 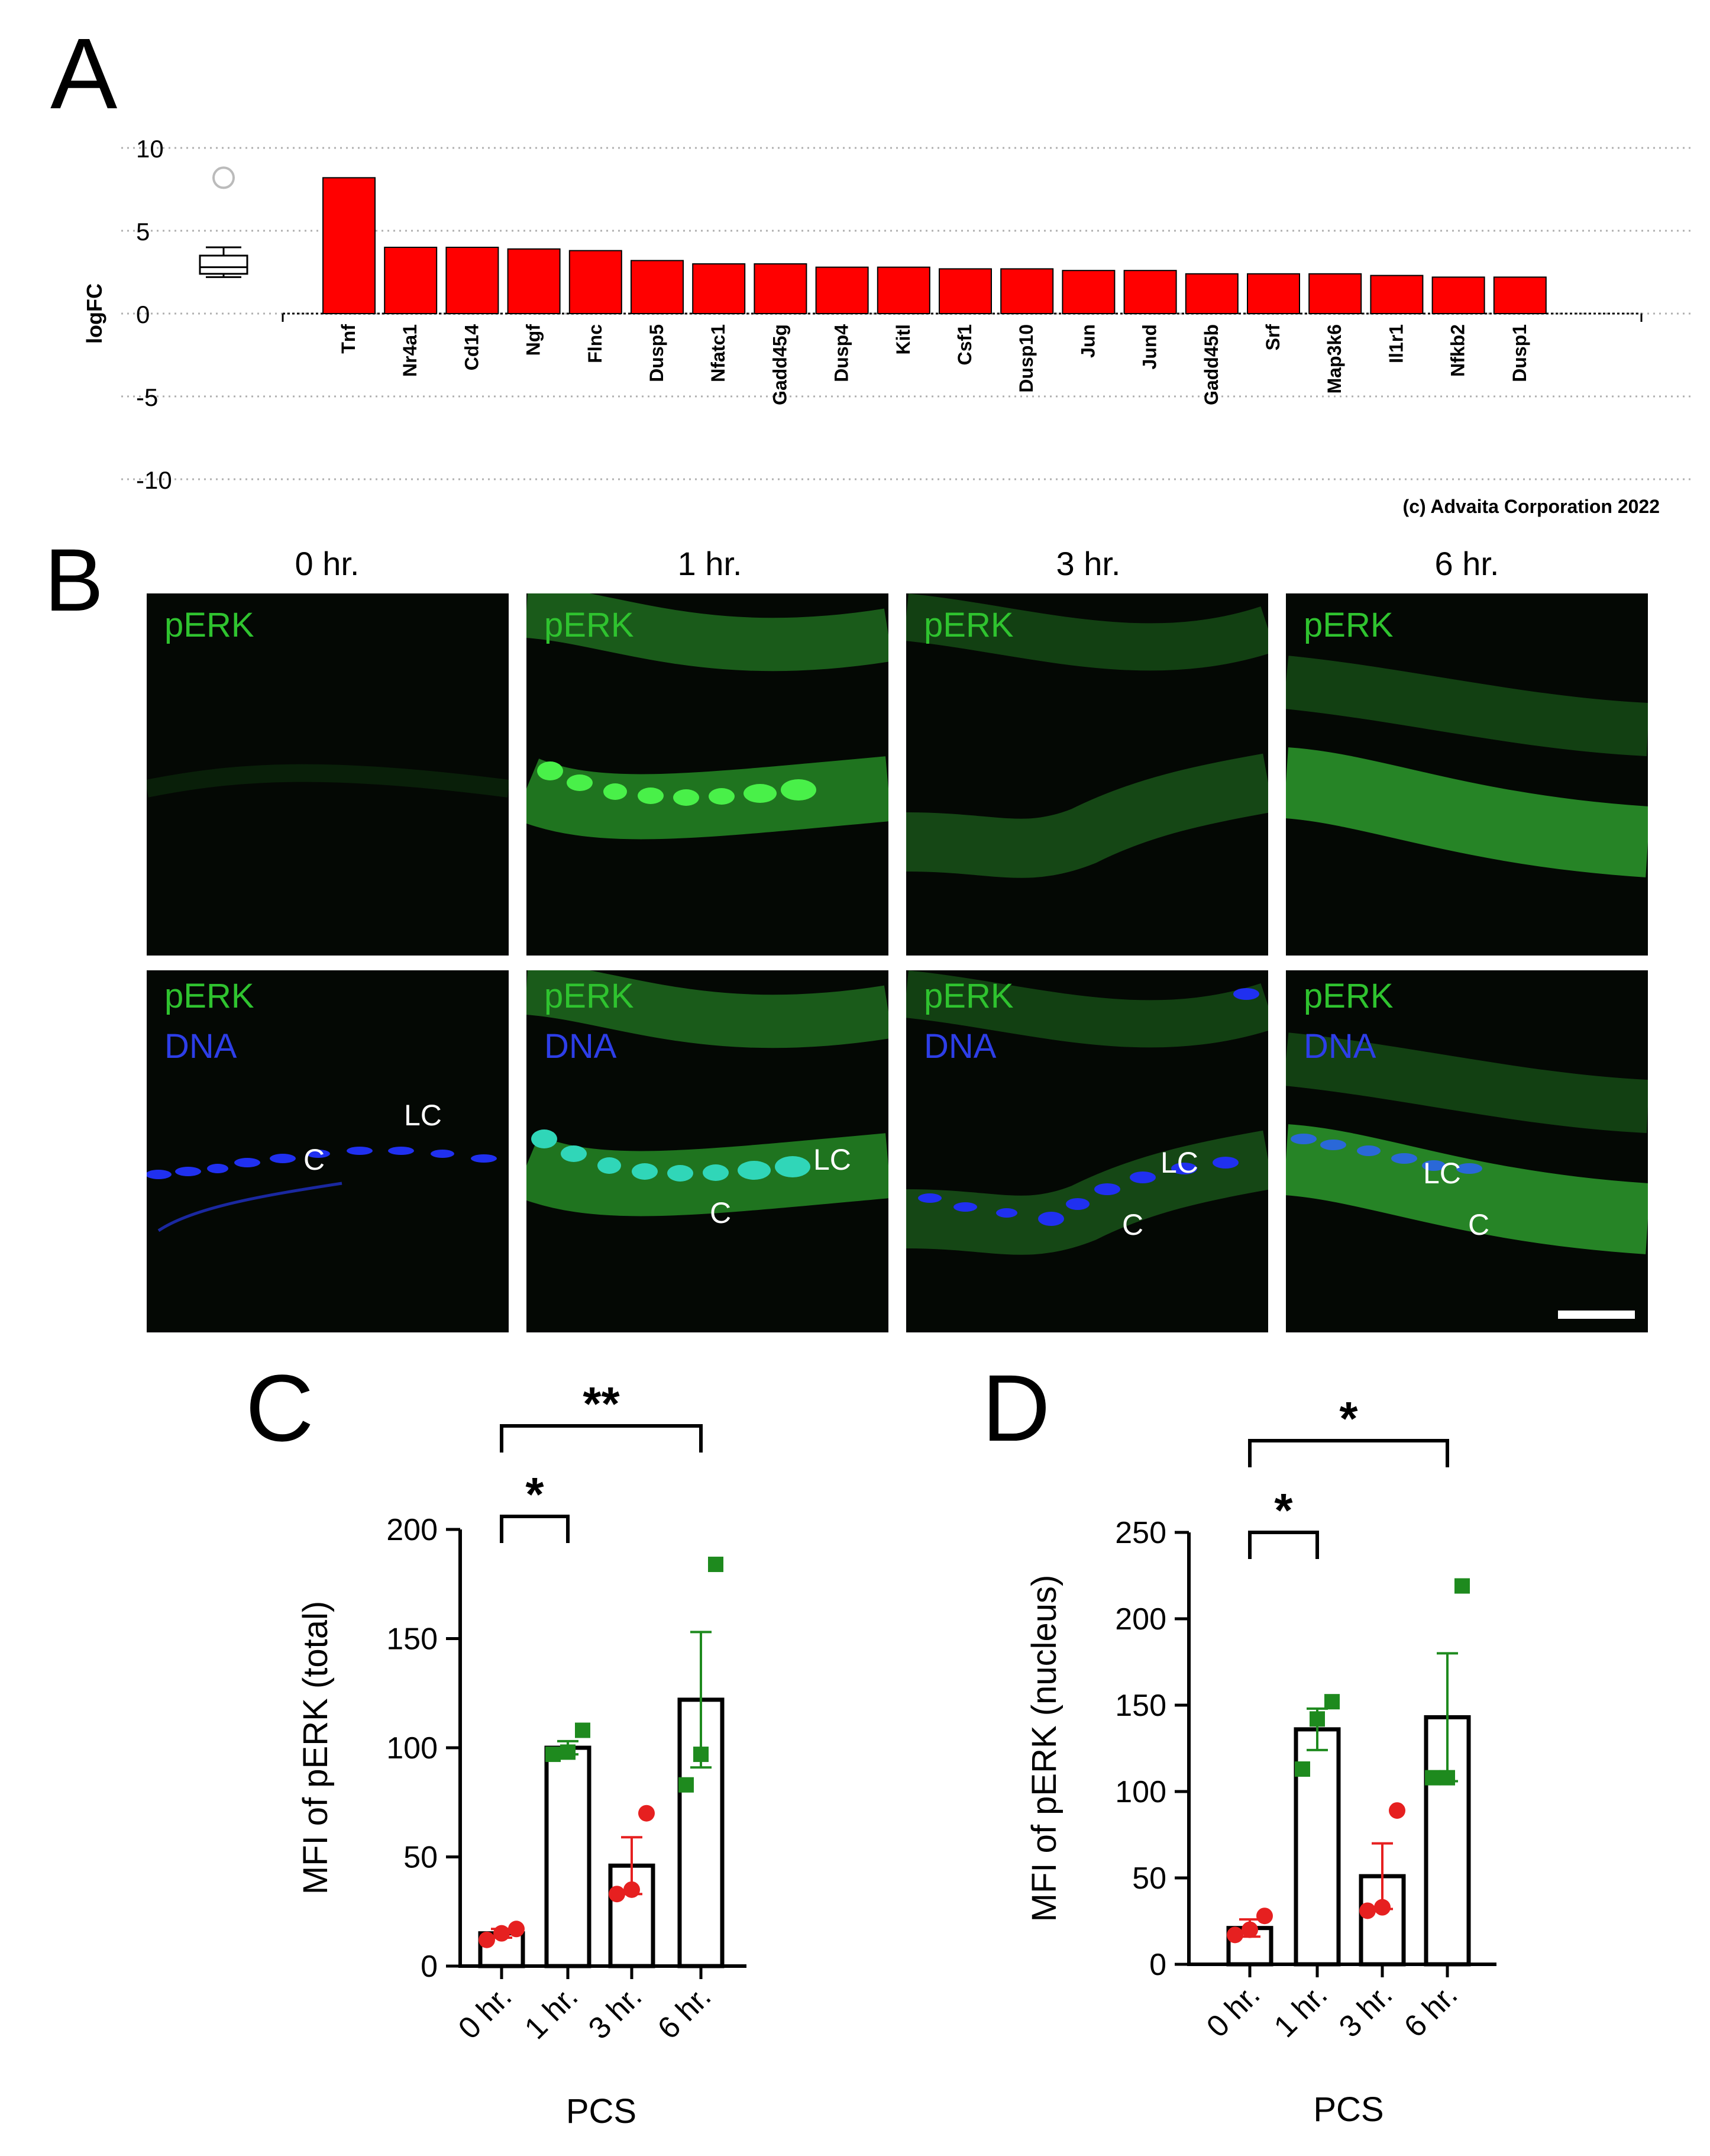 What do you see at coordinates (1273, 293) in the screenshot?
I see `bar-srf` at bounding box center [1273, 293].